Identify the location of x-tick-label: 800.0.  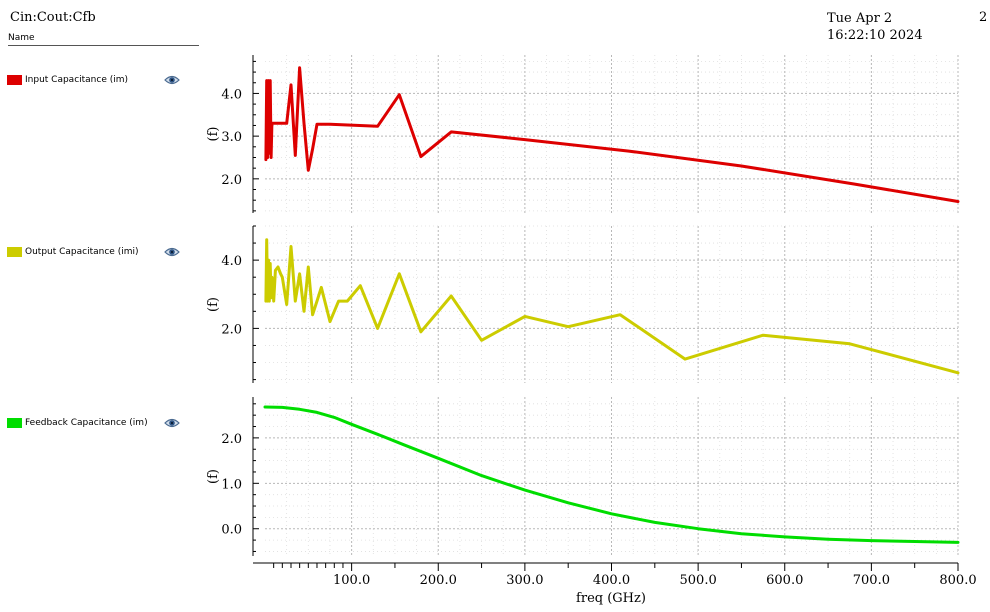
(957, 580).